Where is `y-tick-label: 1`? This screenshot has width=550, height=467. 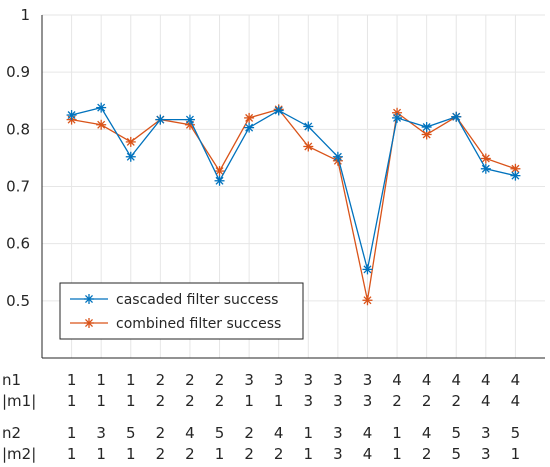
y-tick-label: 1 is located at coordinates (25, 15).